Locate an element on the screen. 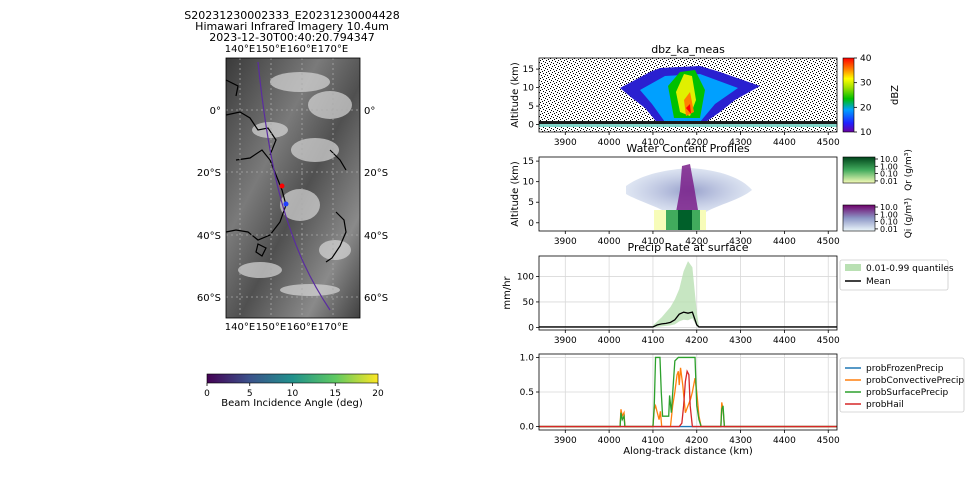 This screenshot has width=972, height=483. legend-label-mean: Mean is located at coordinates (878, 282).